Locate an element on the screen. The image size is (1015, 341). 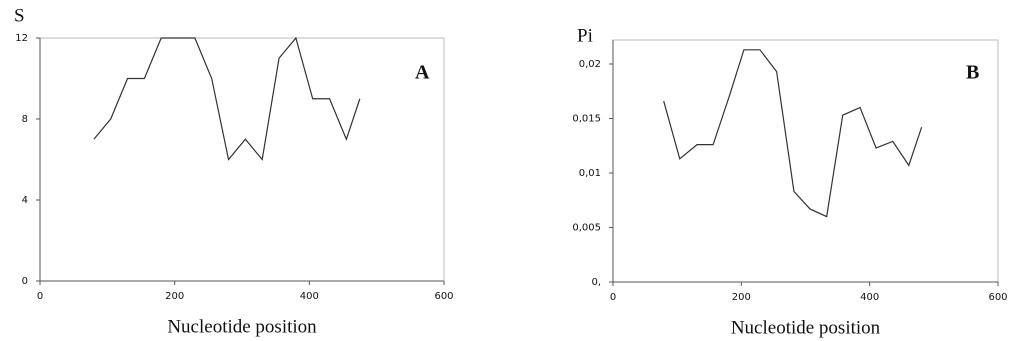
panel-label: A is located at coordinates (422, 73).